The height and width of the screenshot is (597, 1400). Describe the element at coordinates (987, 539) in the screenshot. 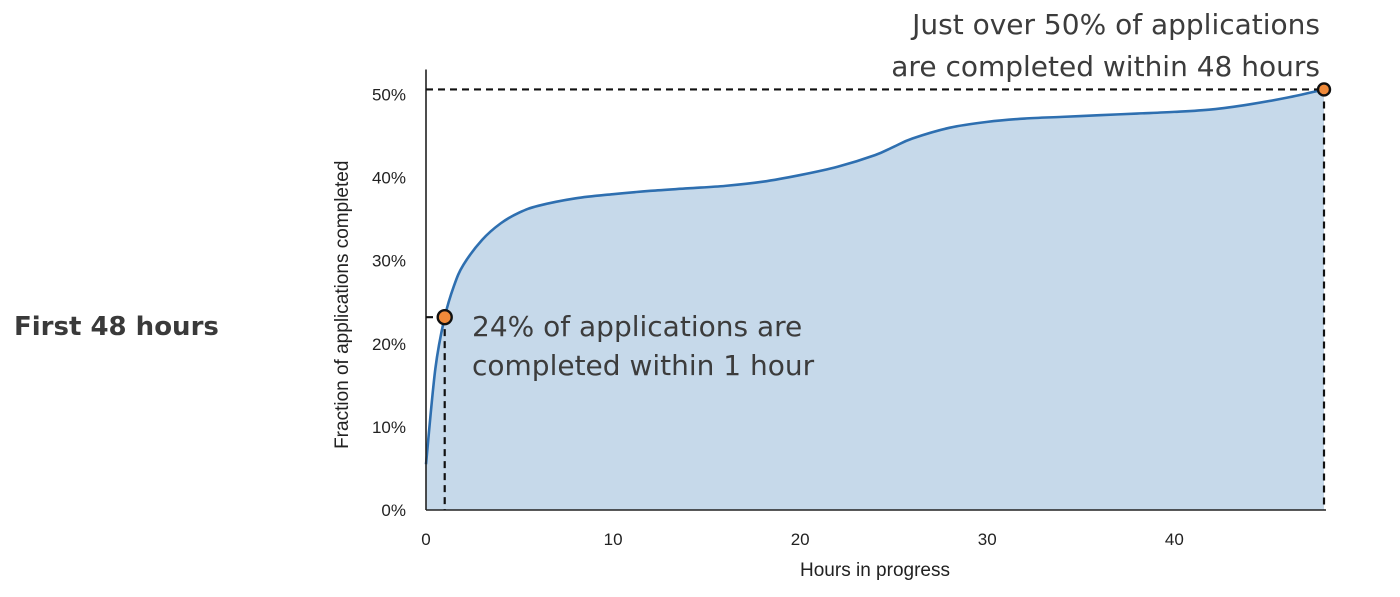

I see `x-tick-label: 30` at that location.